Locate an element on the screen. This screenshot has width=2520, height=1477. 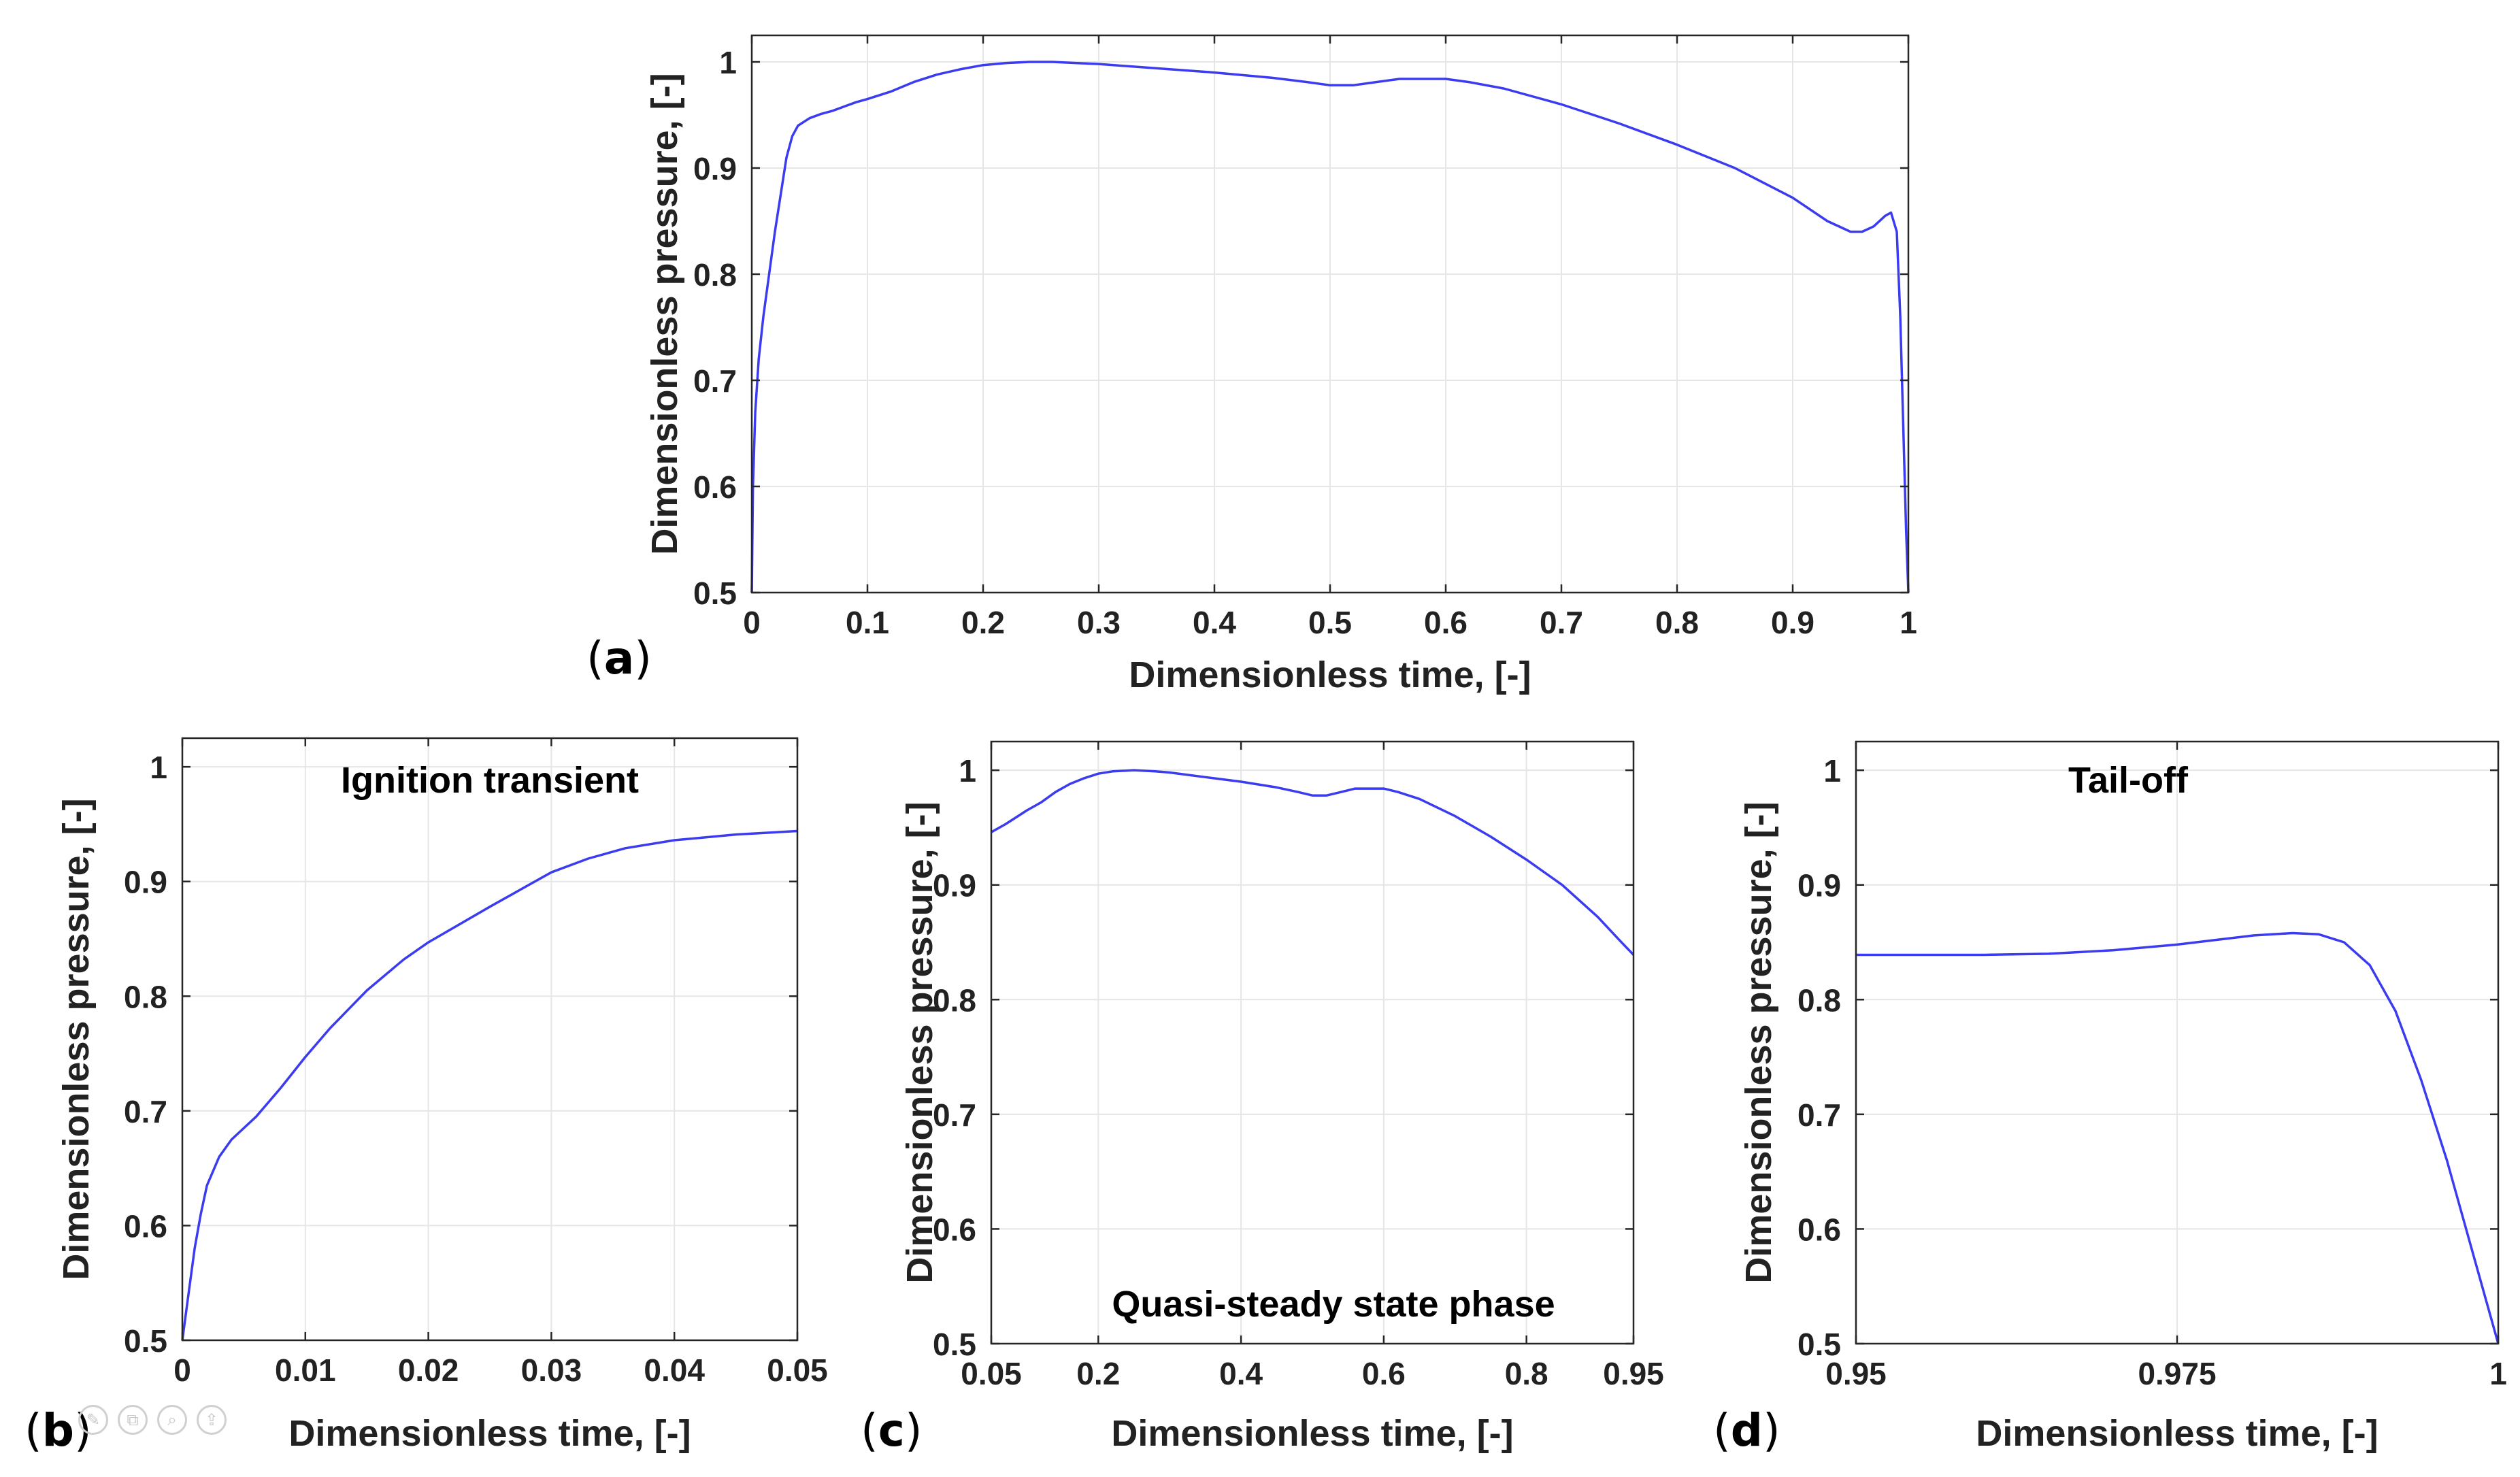
panel-label-letter: b is located at coordinates (58, 1430).